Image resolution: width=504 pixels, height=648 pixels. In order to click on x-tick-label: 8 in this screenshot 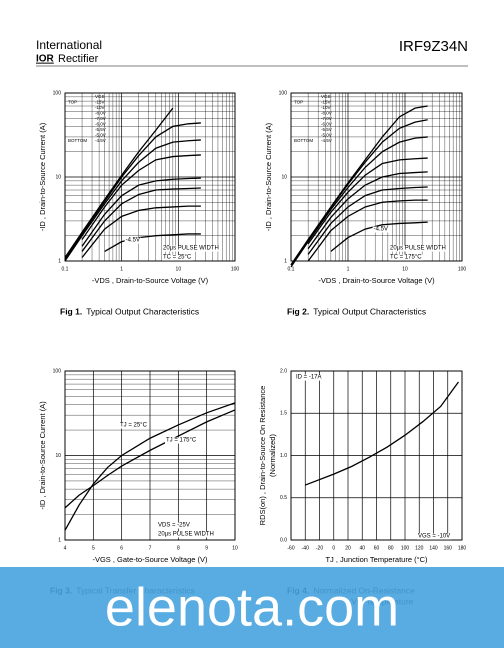, I will do `click(178, 548)`.